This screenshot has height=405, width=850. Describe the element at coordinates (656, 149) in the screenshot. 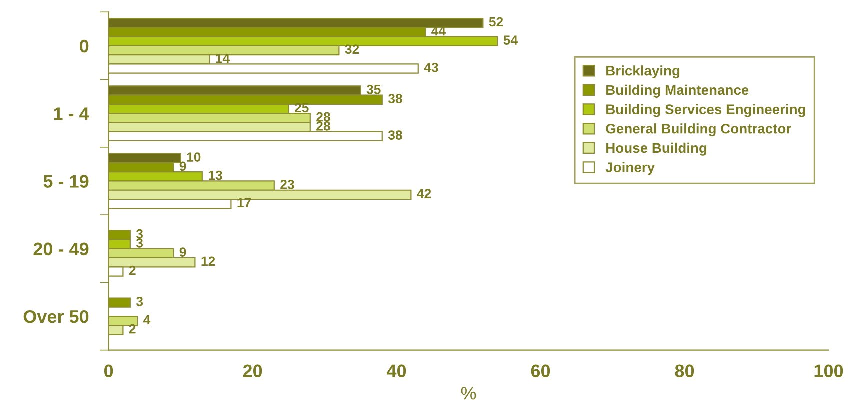

I see `legend-label: House Building` at that location.